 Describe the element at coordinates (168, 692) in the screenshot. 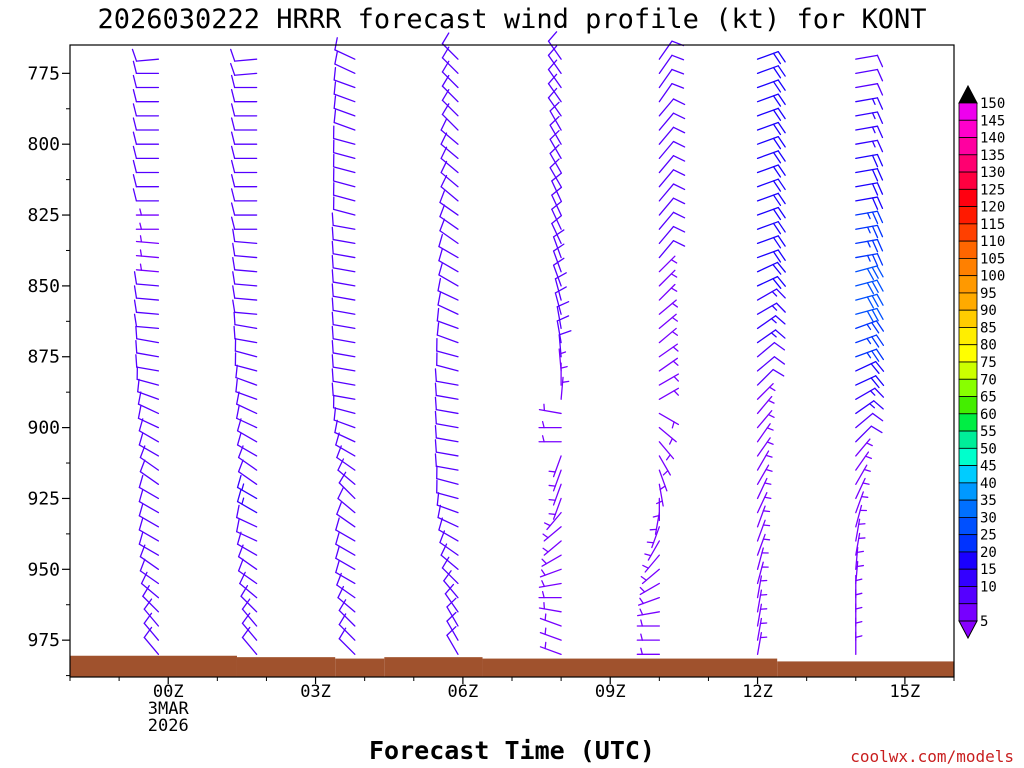

I see `x-tick-label: 00Z` at that location.